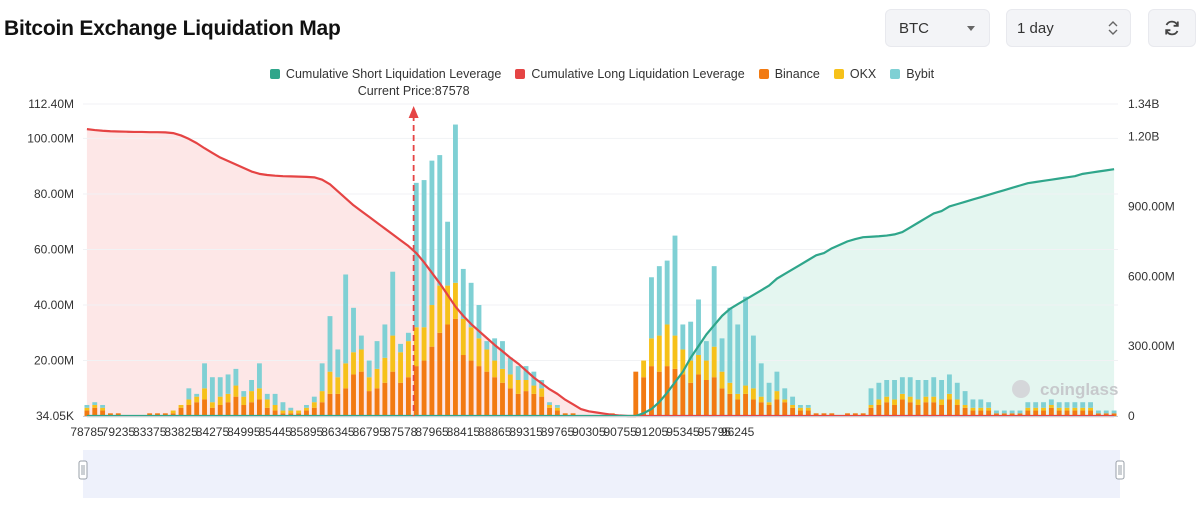 The height and width of the screenshot is (518, 1200). What do you see at coordinates (601, 474) in the screenshot?
I see `zoom-slider` at bounding box center [601, 474].